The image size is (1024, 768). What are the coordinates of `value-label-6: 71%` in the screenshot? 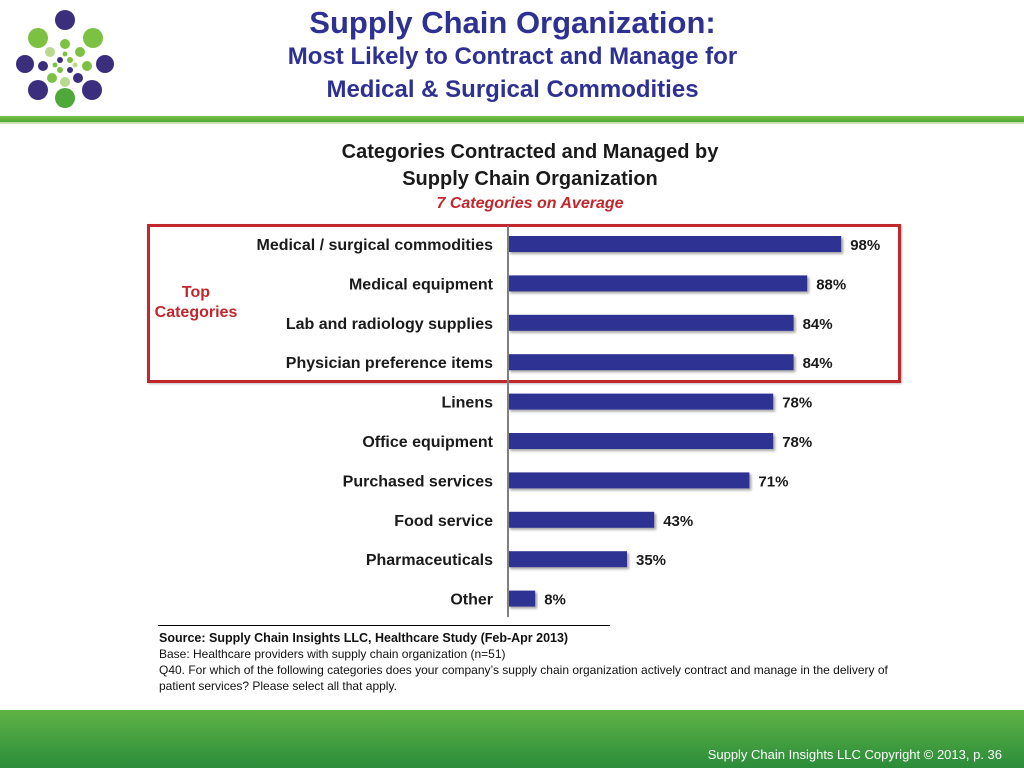 It's located at (773, 481).